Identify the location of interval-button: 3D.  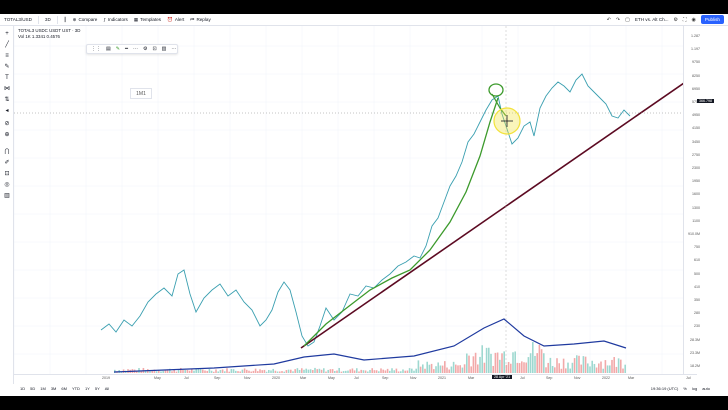
(48, 19).